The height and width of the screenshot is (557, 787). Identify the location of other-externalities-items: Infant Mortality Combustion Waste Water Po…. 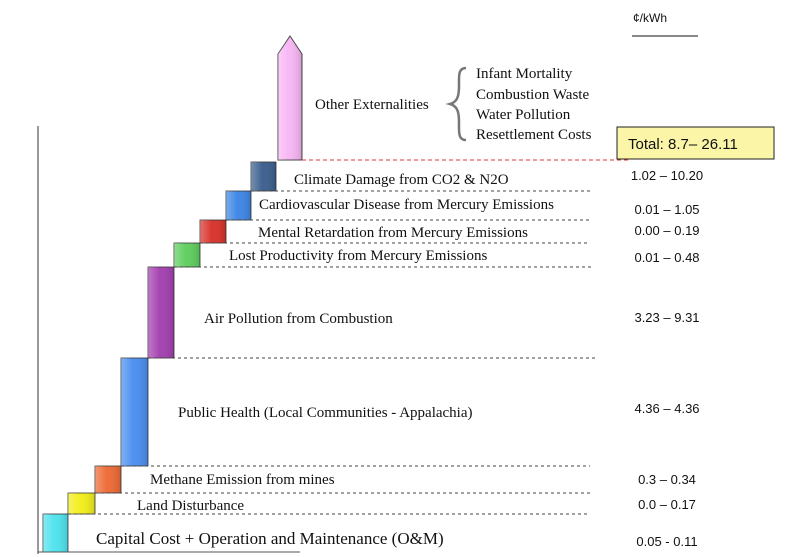
(534, 104).